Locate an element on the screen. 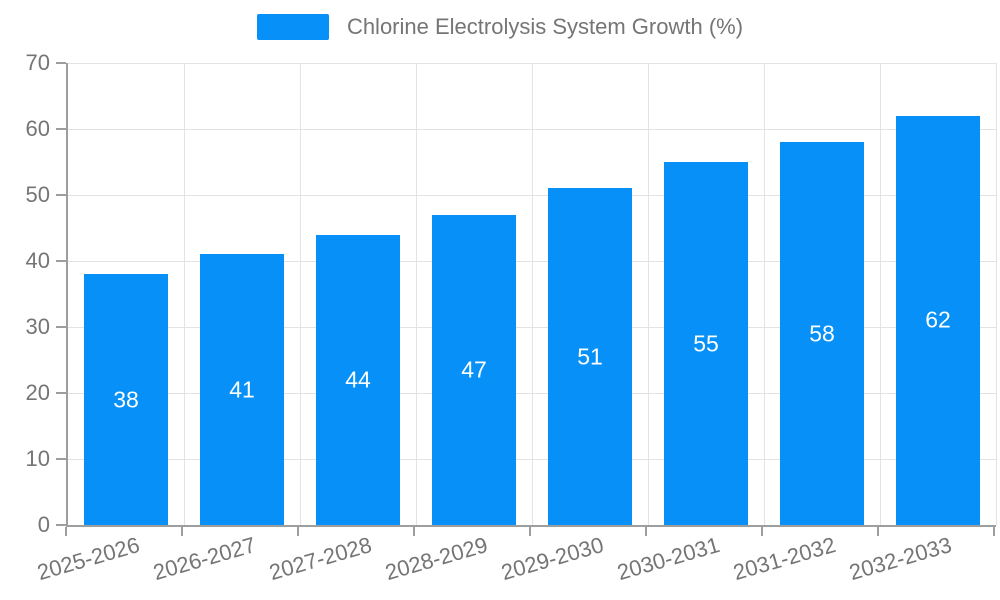 This screenshot has width=1000, height=600. legend: Chlorine Electrolysis System Growth (%) is located at coordinates (500, 27).